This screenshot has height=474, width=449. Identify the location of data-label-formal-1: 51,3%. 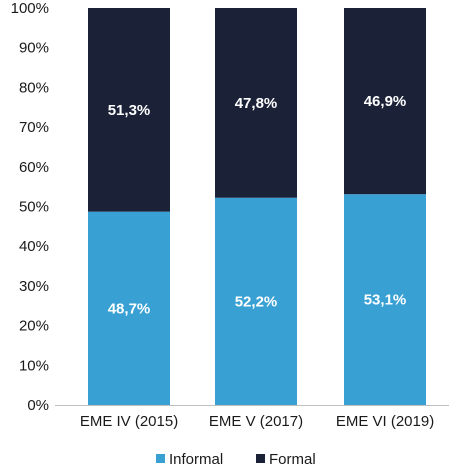
(129, 110).